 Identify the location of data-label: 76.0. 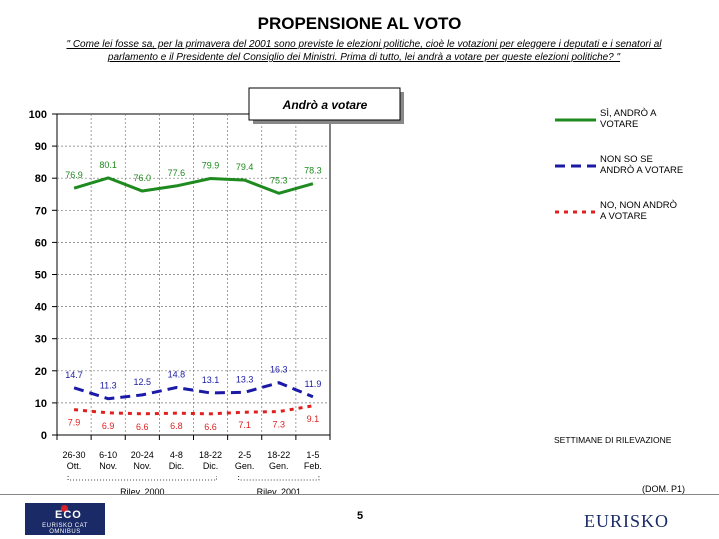
(143, 178).